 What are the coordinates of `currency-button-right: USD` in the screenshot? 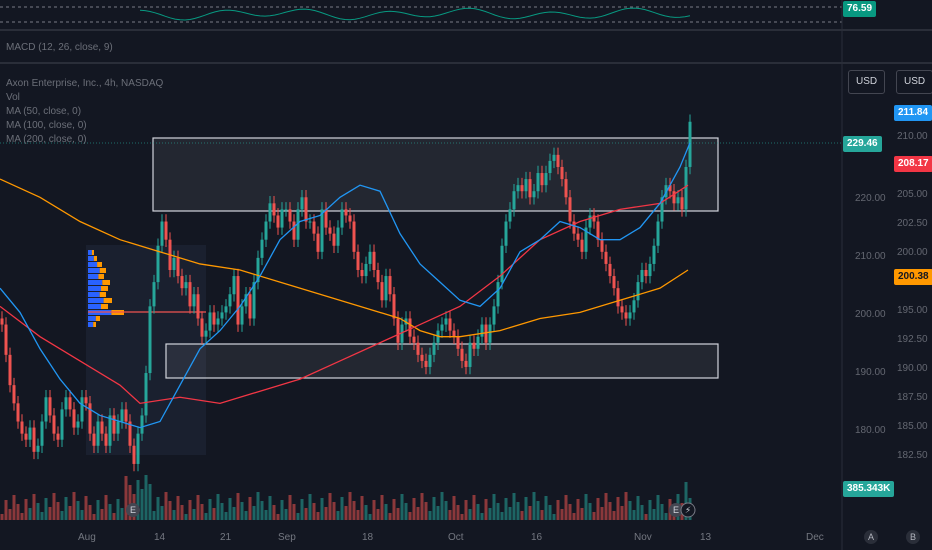 It's located at (914, 82).